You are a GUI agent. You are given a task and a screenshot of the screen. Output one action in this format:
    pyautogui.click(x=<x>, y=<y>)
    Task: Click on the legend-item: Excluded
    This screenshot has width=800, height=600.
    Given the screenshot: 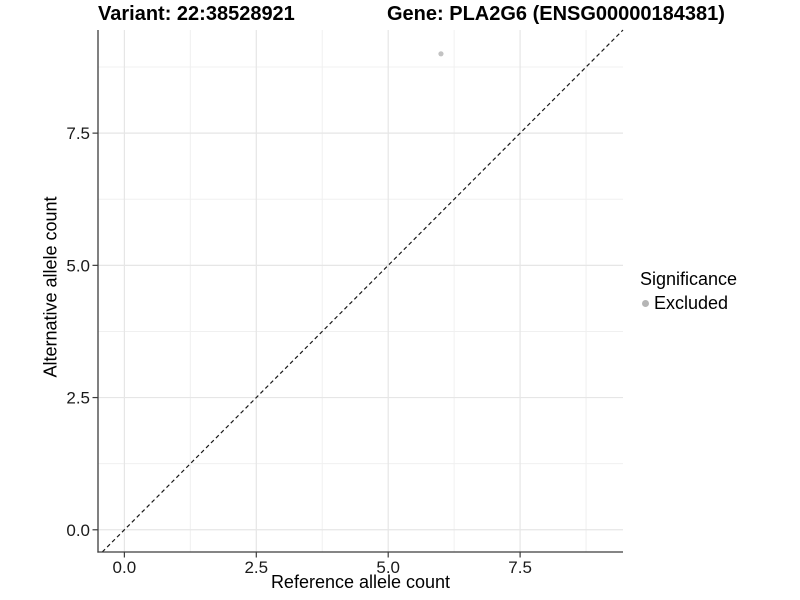 What is the action you would take?
    pyautogui.click(x=688, y=303)
    